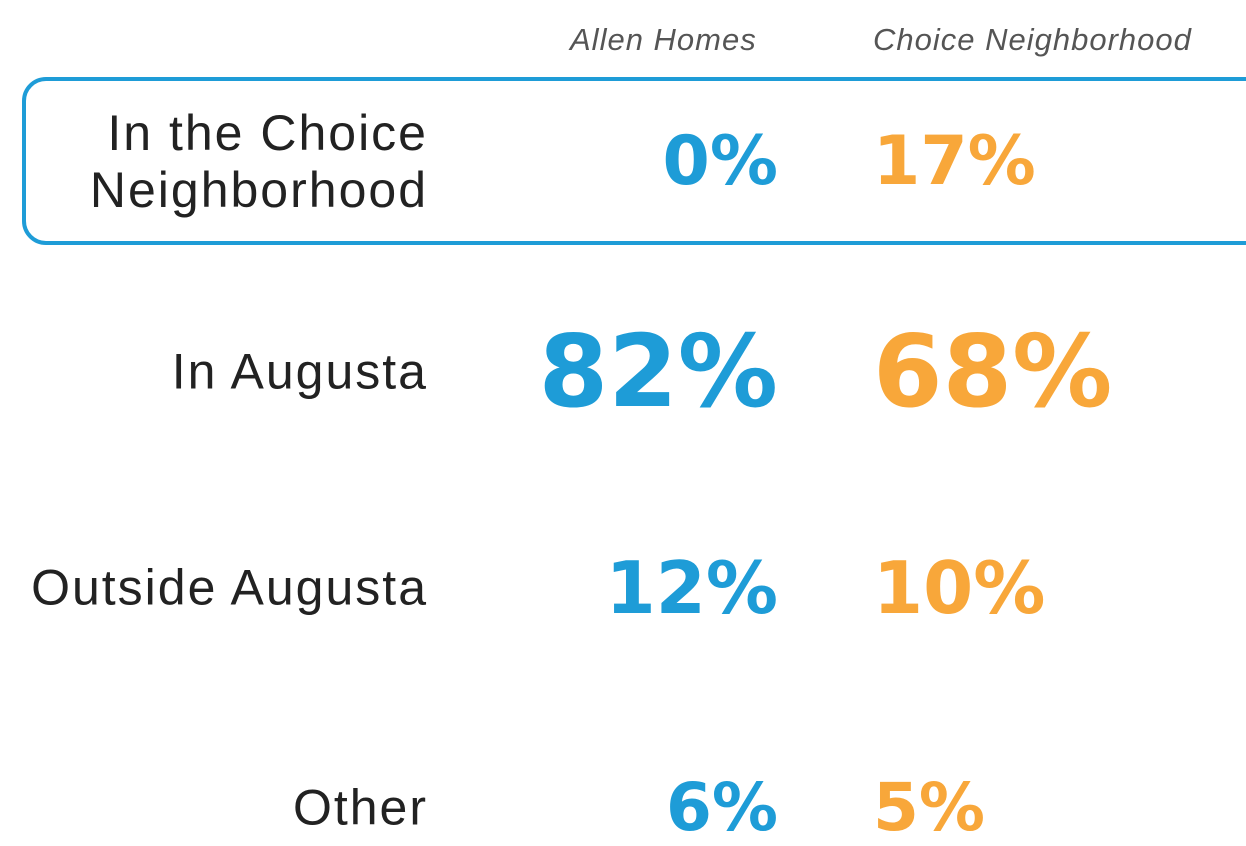 The height and width of the screenshot is (846, 1246). Describe the element at coordinates (954, 161) in the screenshot. I see `row-value: 17%` at that location.